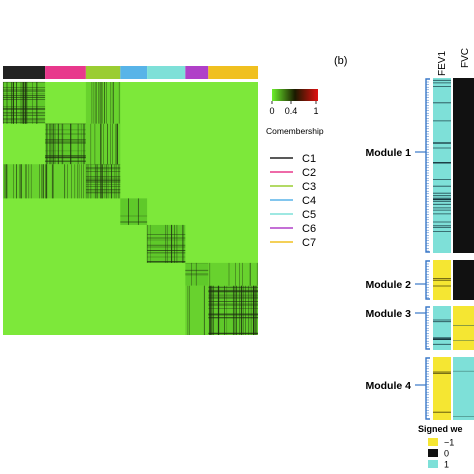  I want to click on legend-label-c1: C1, so click(309, 159).